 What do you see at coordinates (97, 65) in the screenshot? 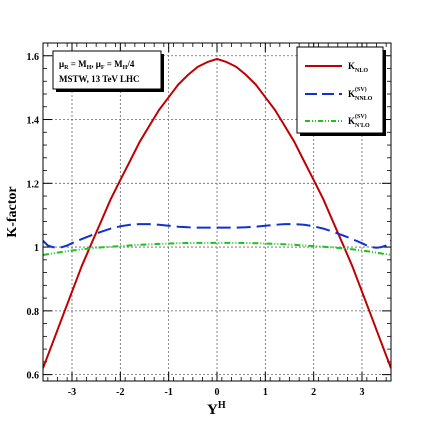
I see `info-line-scales: μR = MH, μF = MH/4` at bounding box center [97, 65].